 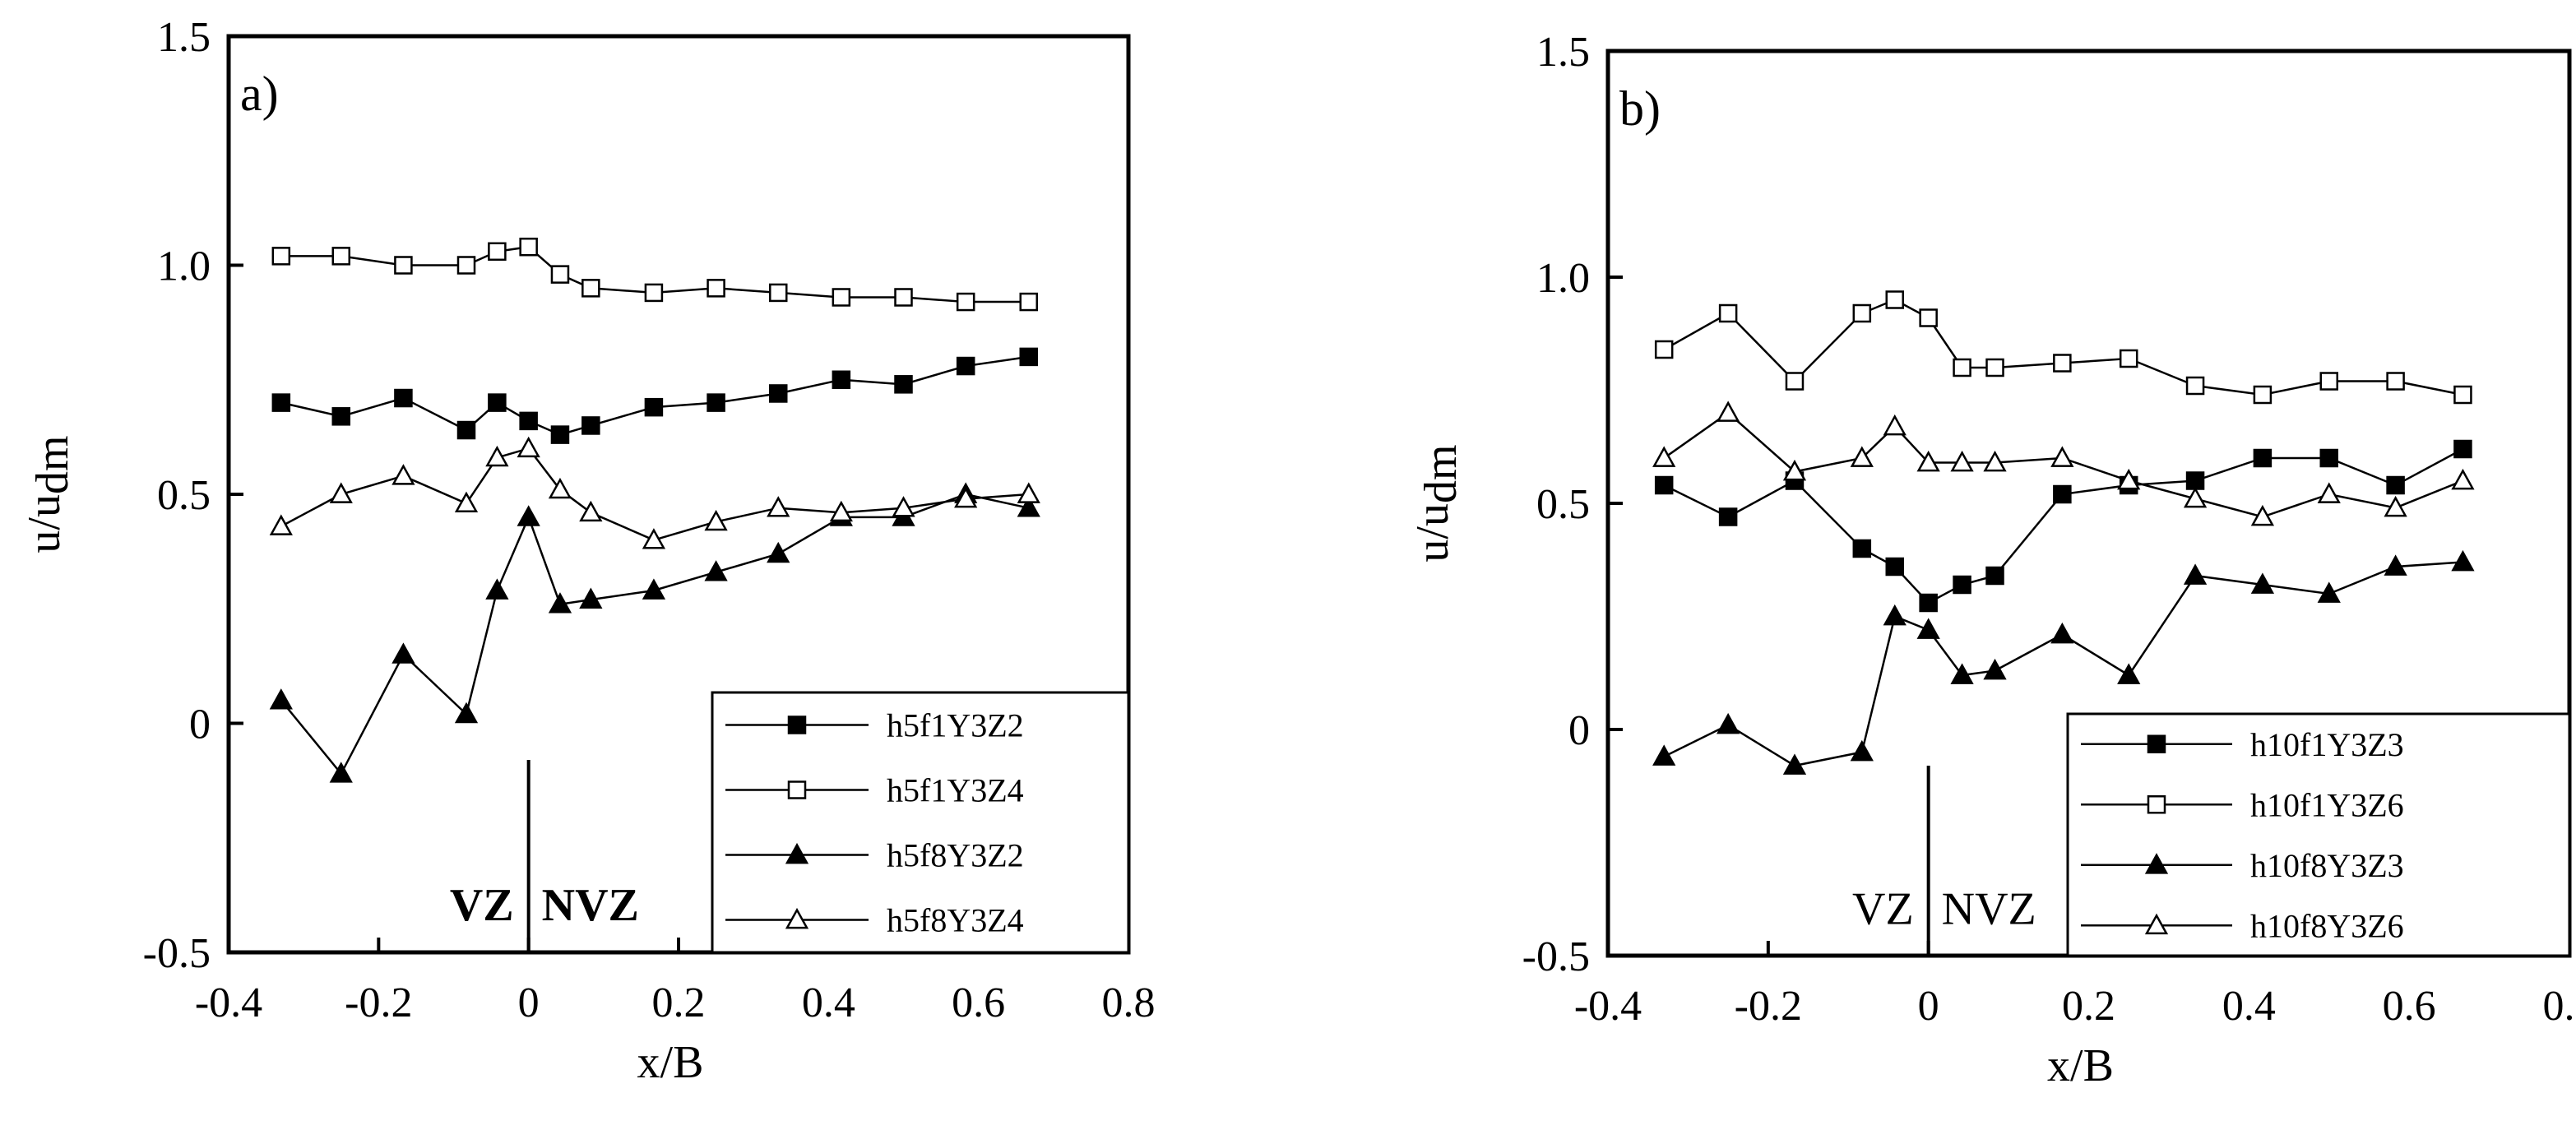 I want to click on x-tick-label: 0.8, so click(x=1129, y=1002).